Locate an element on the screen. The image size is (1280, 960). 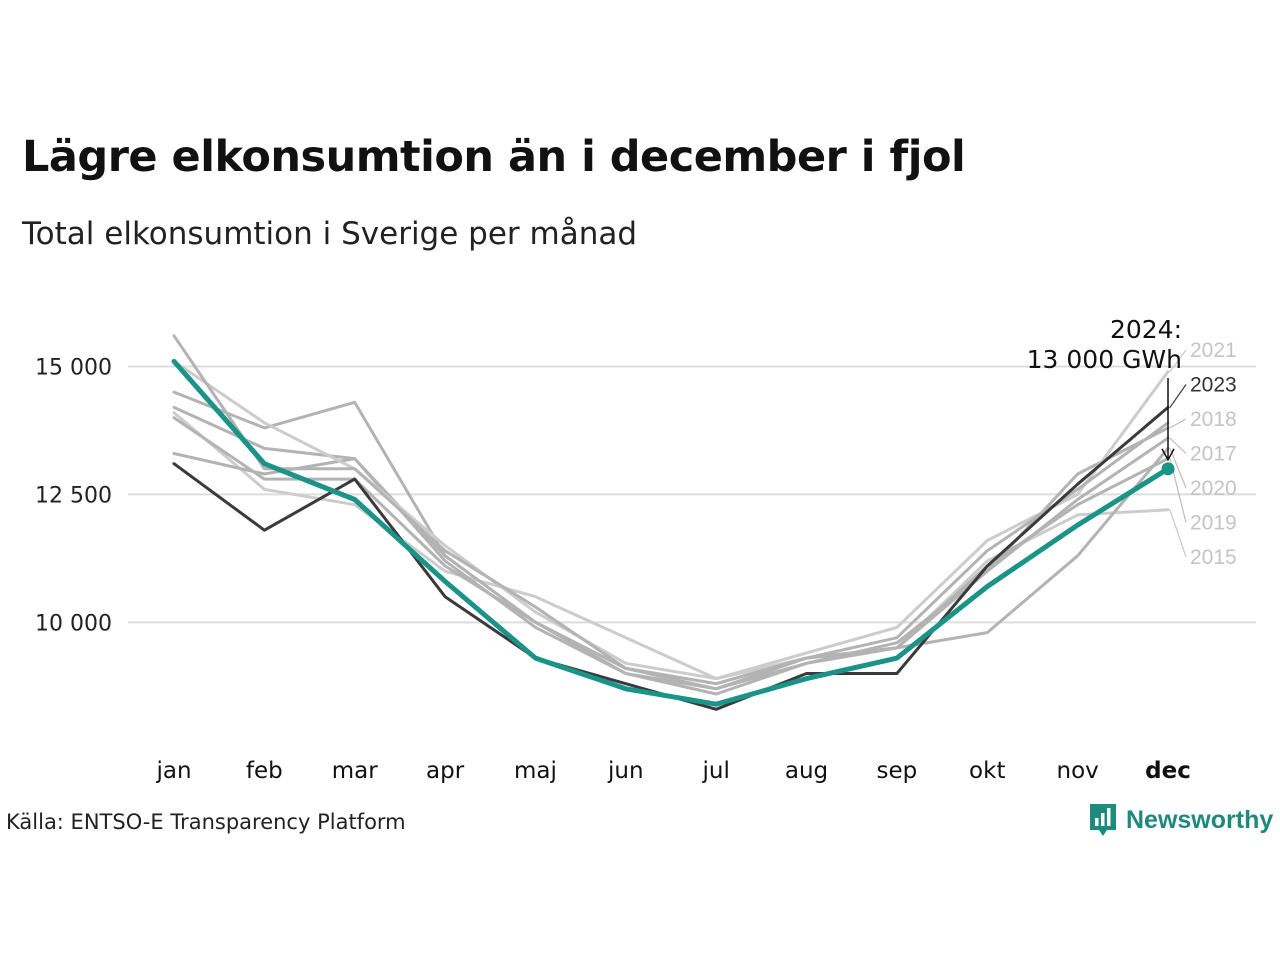
brand-name: Newsworthy is located at coordinates (1200, 819).